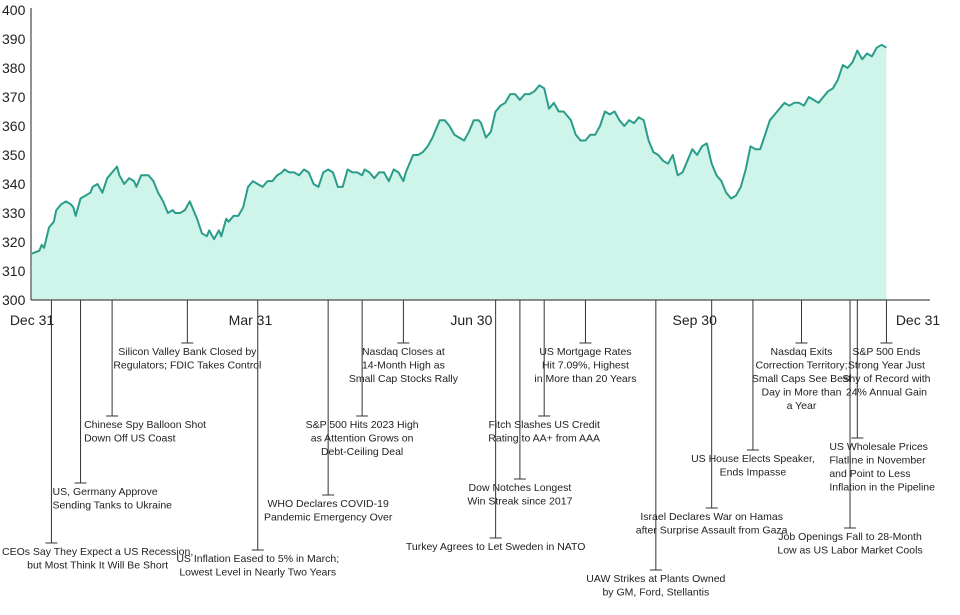  Describe the element at coordinates (14, 242) in the screenshot. I see `y-tick-label: 320` at that location.